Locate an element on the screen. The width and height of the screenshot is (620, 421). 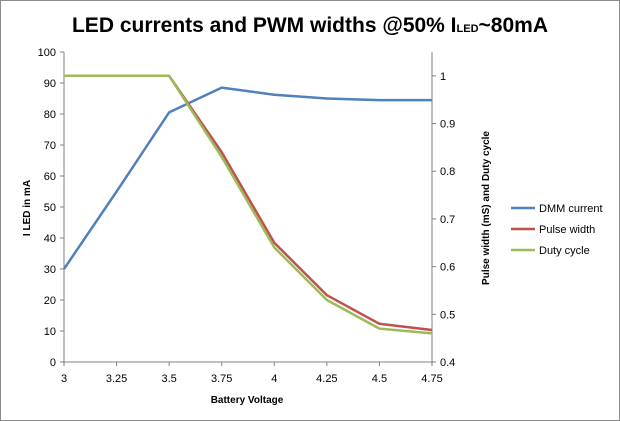
y-tick-label: 80 is located at coordinates (50, 115).